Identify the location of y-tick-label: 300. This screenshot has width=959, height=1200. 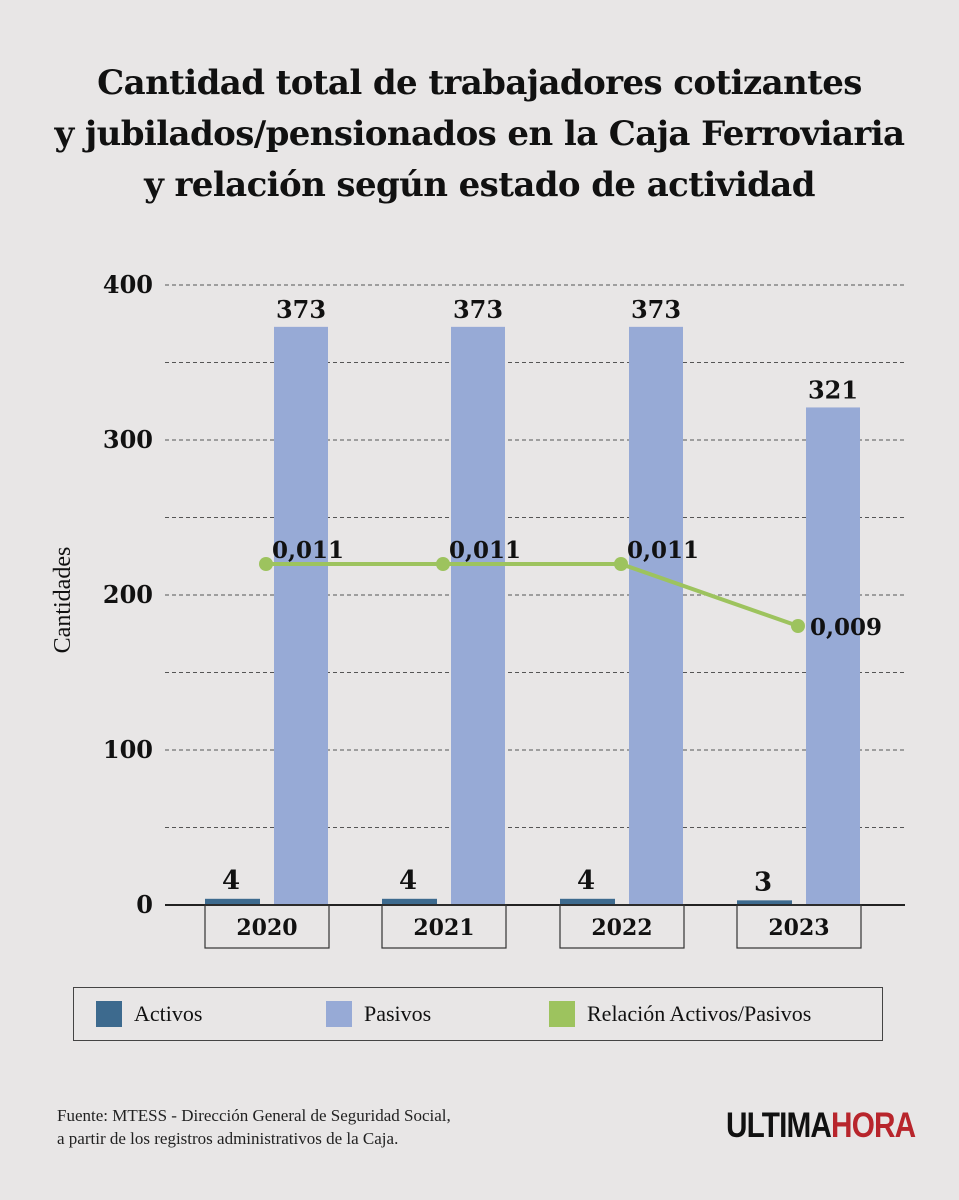
(128, 439).